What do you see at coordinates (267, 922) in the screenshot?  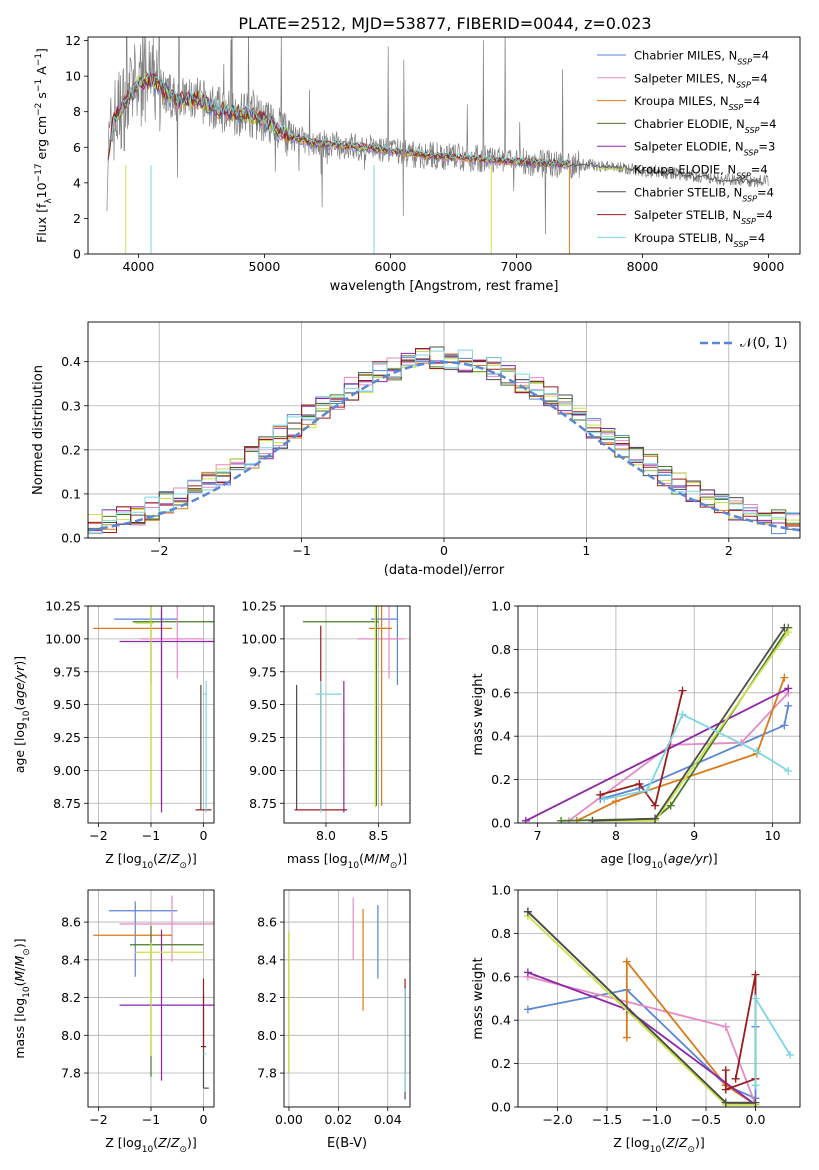 I see `y-tick-label: 8.6` at bounding box center [267, 922].